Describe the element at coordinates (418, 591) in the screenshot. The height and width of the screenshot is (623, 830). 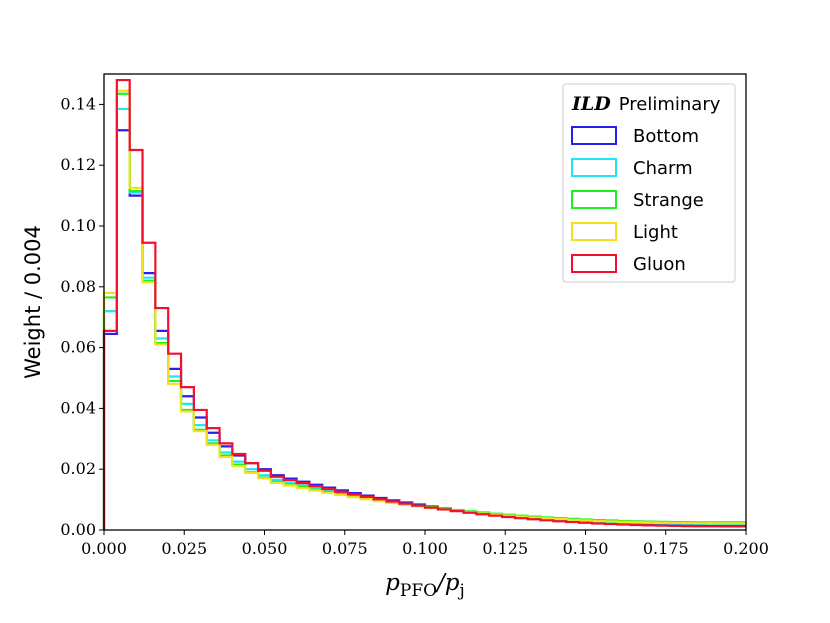
I see `x-label-pfo: PFO` at that location.